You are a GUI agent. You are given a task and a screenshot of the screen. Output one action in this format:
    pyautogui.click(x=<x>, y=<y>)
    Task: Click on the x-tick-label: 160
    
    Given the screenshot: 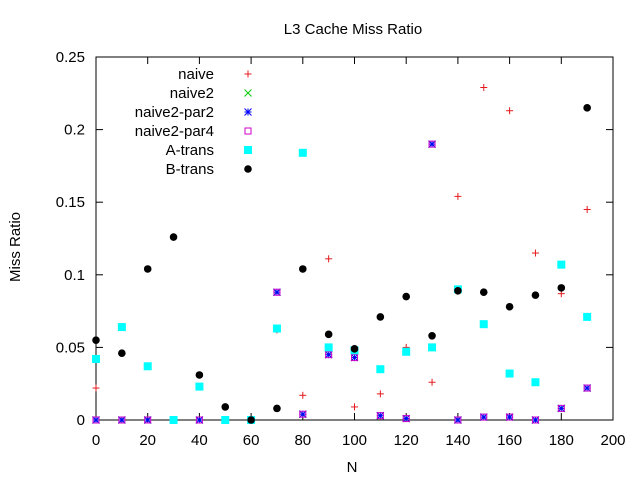 What is the action you would take?
    pyautogui.click(x=509, y=440)
    